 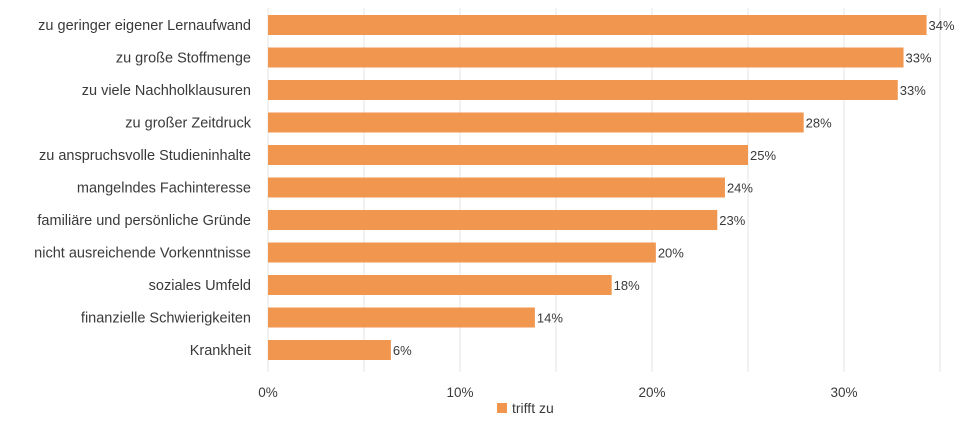 What do you see at coordinates (183, 59) in the screenshot?
I see `category-label: zu große Stoffmenge` at bounding box center [183, 59].